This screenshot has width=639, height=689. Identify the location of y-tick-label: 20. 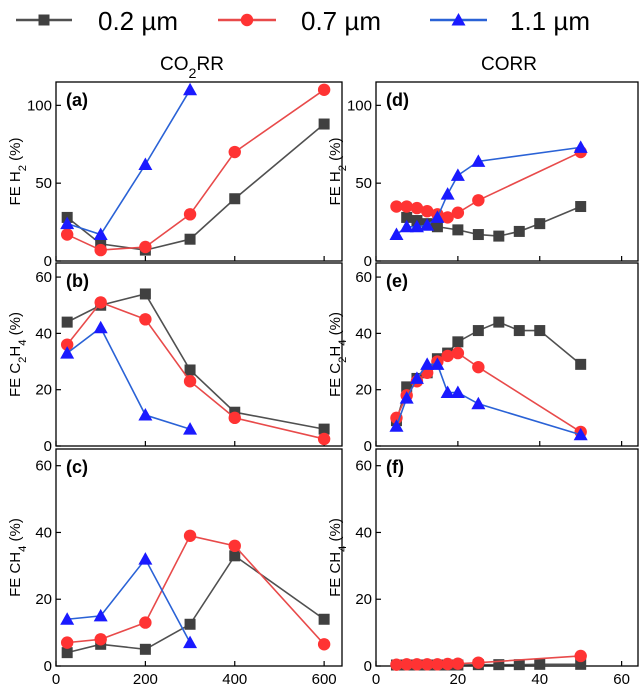
(363, 390).